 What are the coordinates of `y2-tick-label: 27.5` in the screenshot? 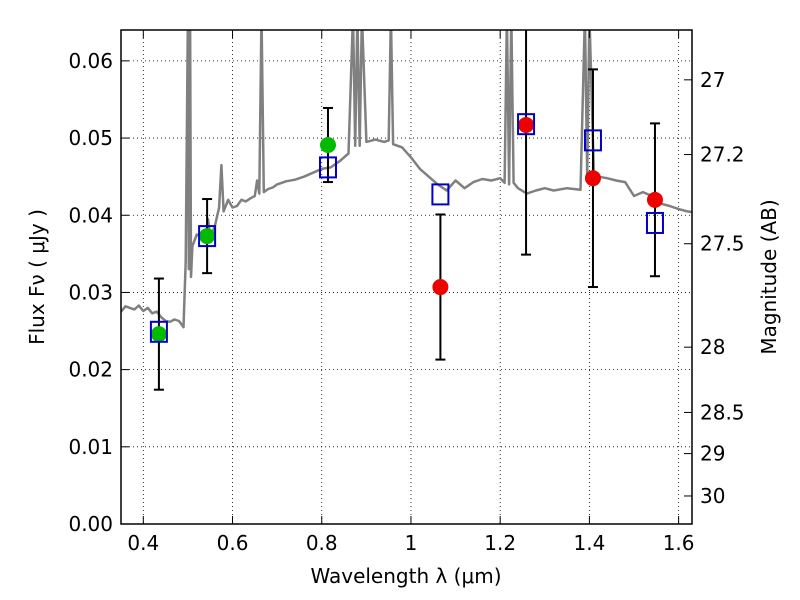 It's located at (722, 244).